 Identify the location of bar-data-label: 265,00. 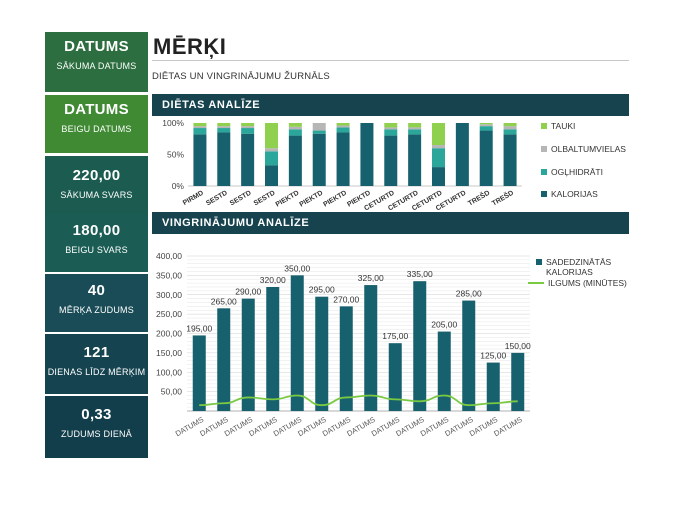
(224, 301).